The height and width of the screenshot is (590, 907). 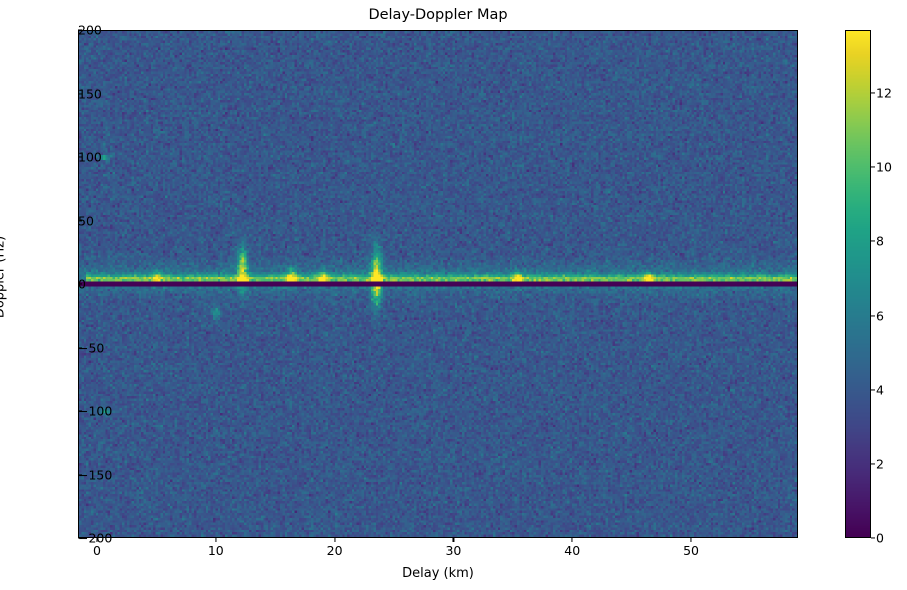 I want to click on colorbar-tick-label: 6, so click(x=880, y=316).